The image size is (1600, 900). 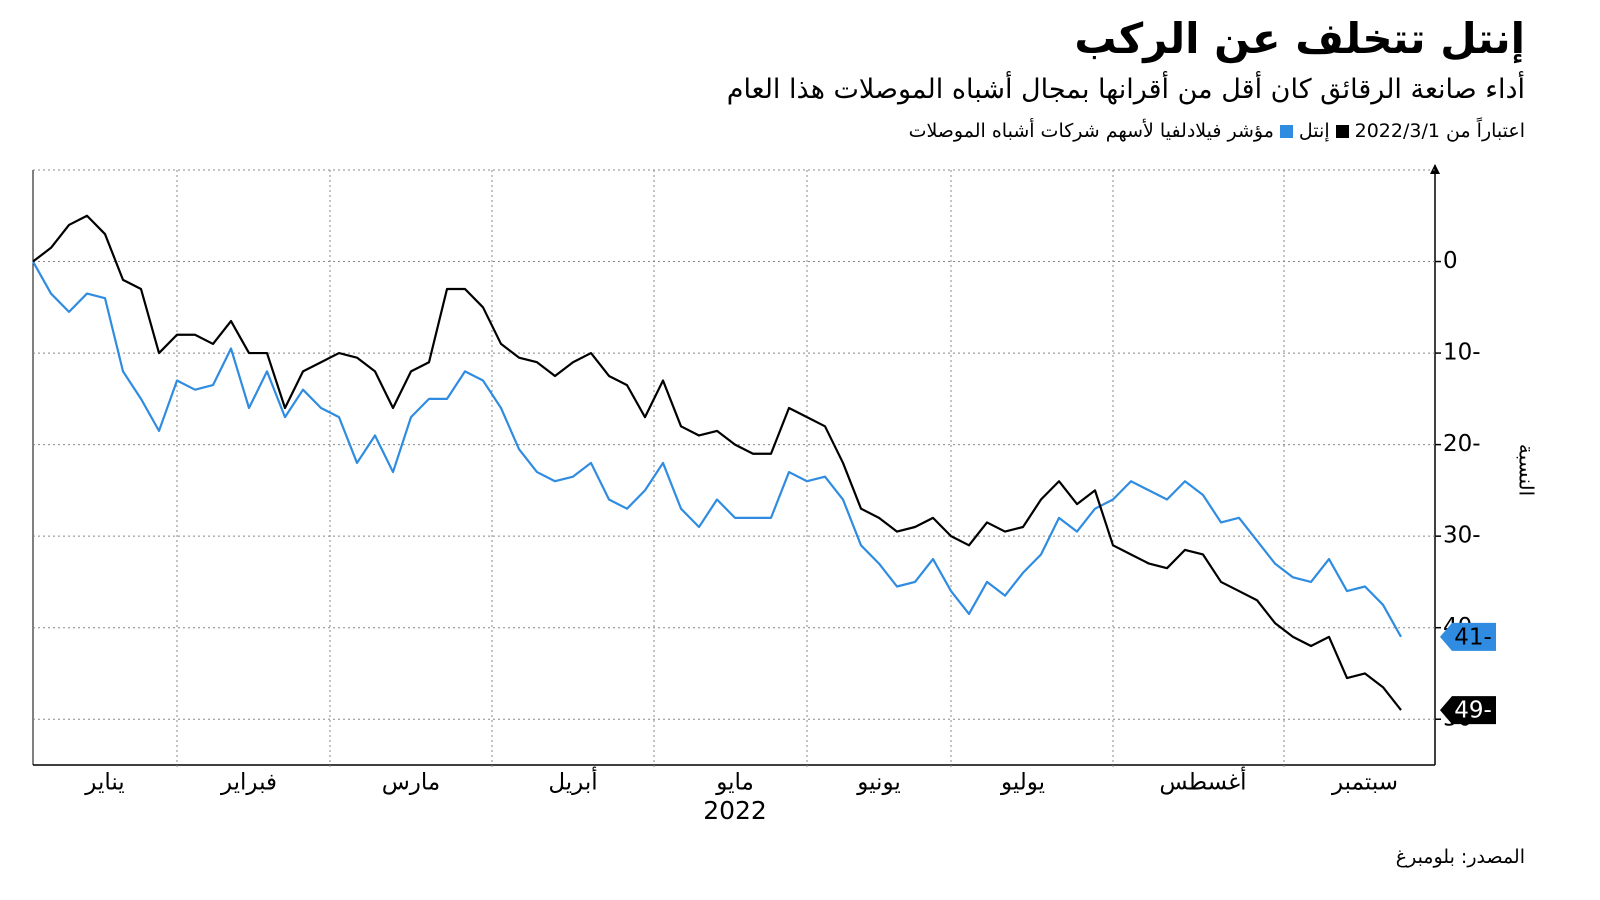 What do you see at coordinates (1473, 711) in the screenshot?
I see `end-label: 49-` at bounding box center [1473, 711].